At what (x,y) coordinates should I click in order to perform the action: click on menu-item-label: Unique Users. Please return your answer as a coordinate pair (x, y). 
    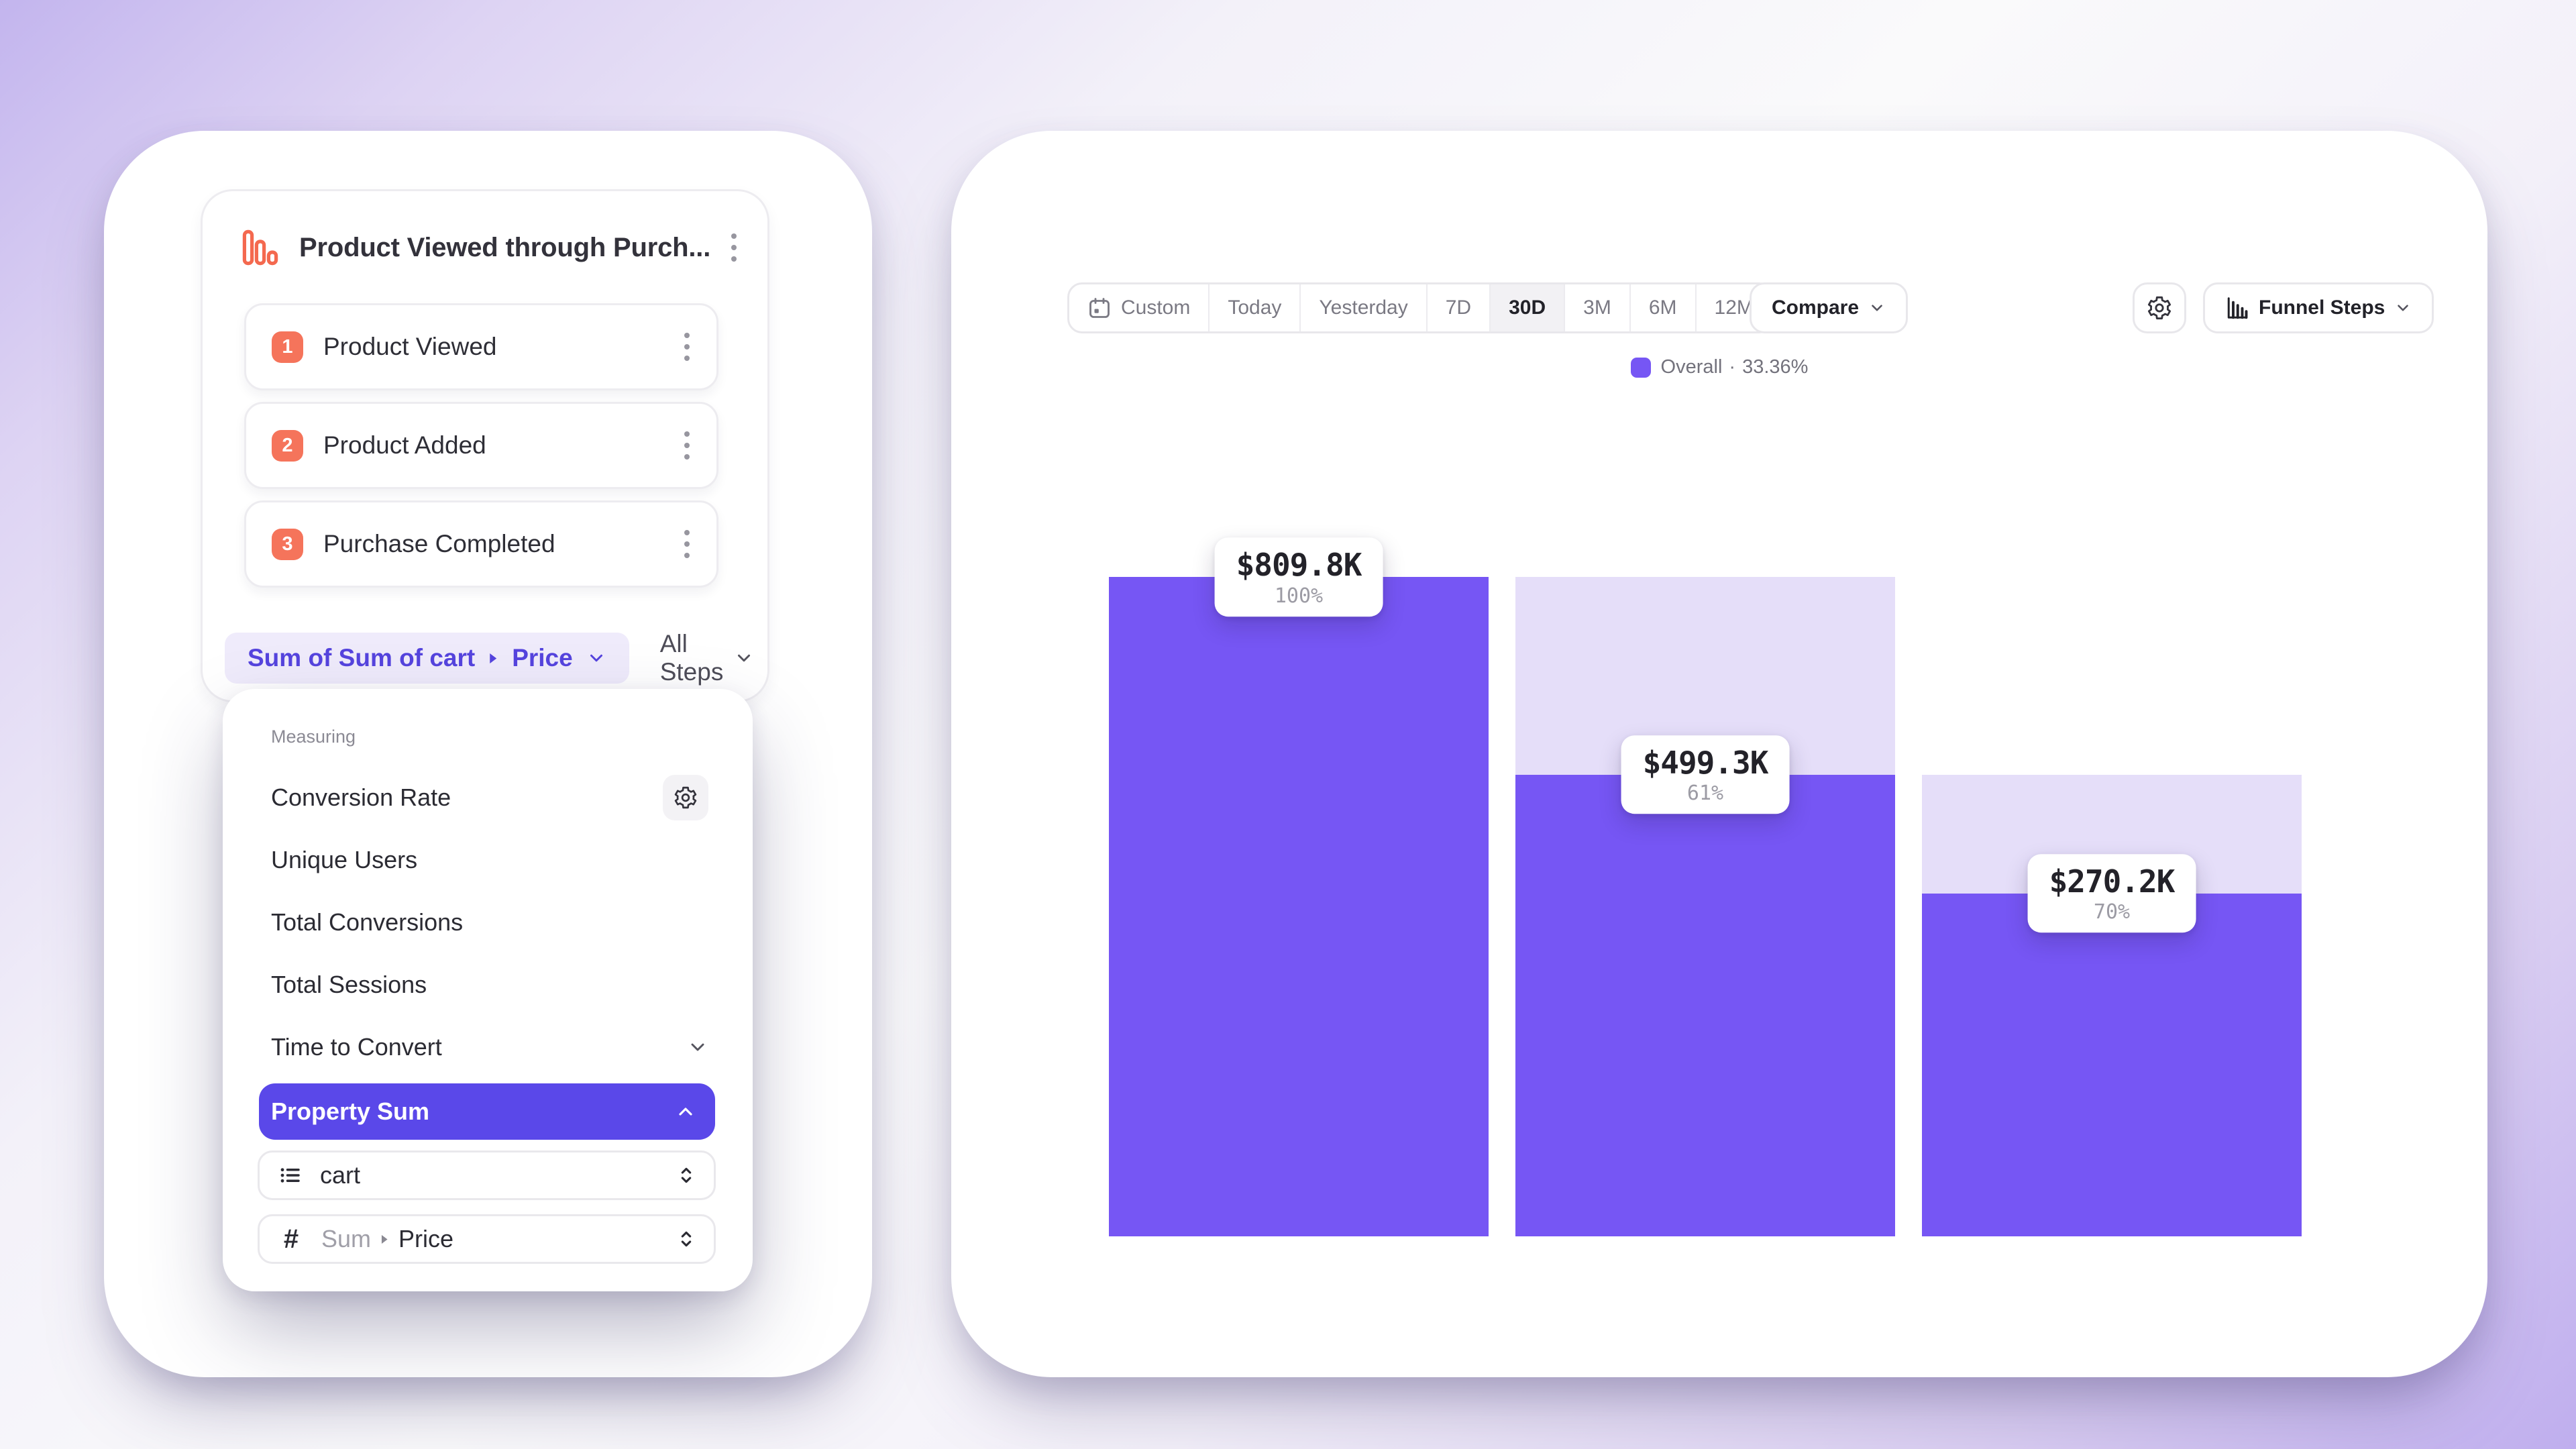
    Looking at the image, I should click on (344, 859).